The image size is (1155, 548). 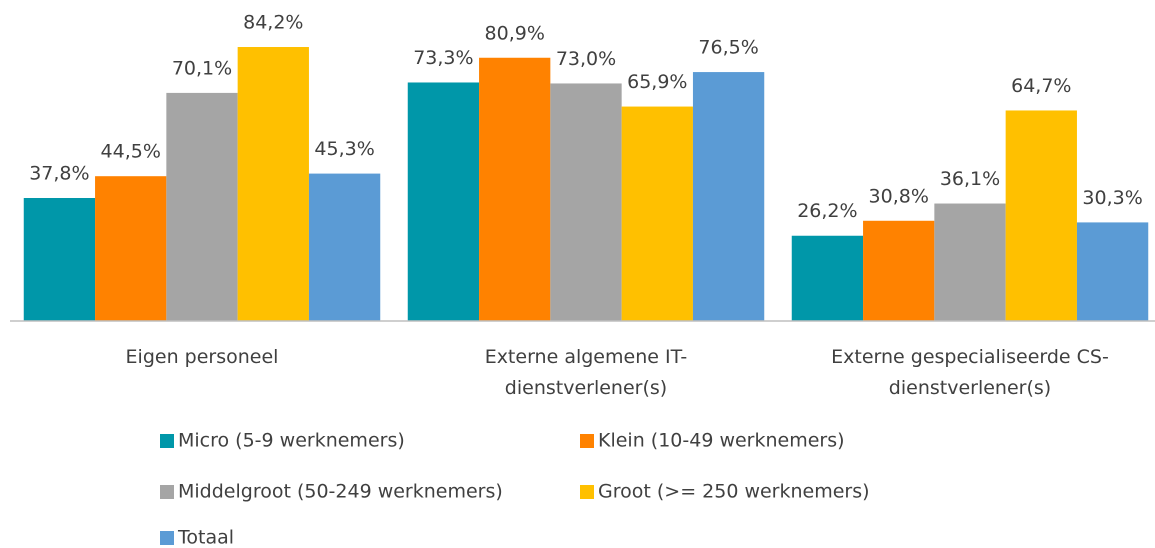 I want to click on data-label: 84,2%, so click(x=273, y=23).